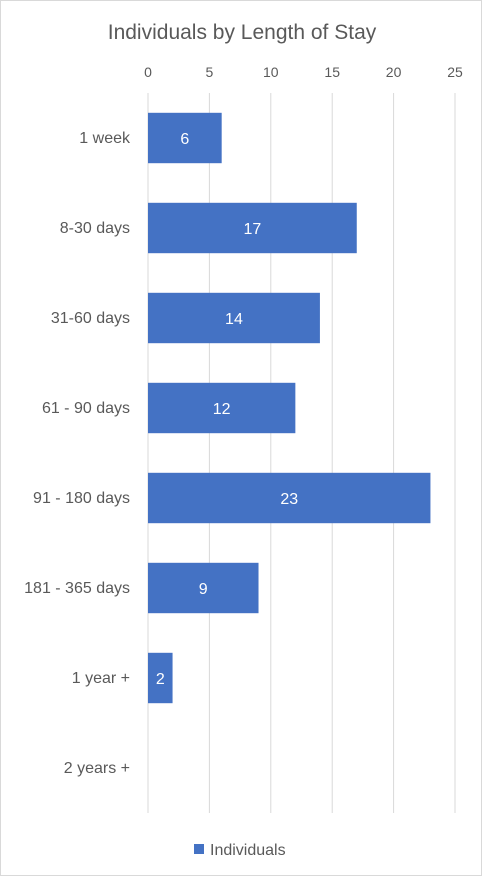  Describe the element at coordinates (90, 318) in the screenshot. I see `category-label: 31-60 days` at that location.